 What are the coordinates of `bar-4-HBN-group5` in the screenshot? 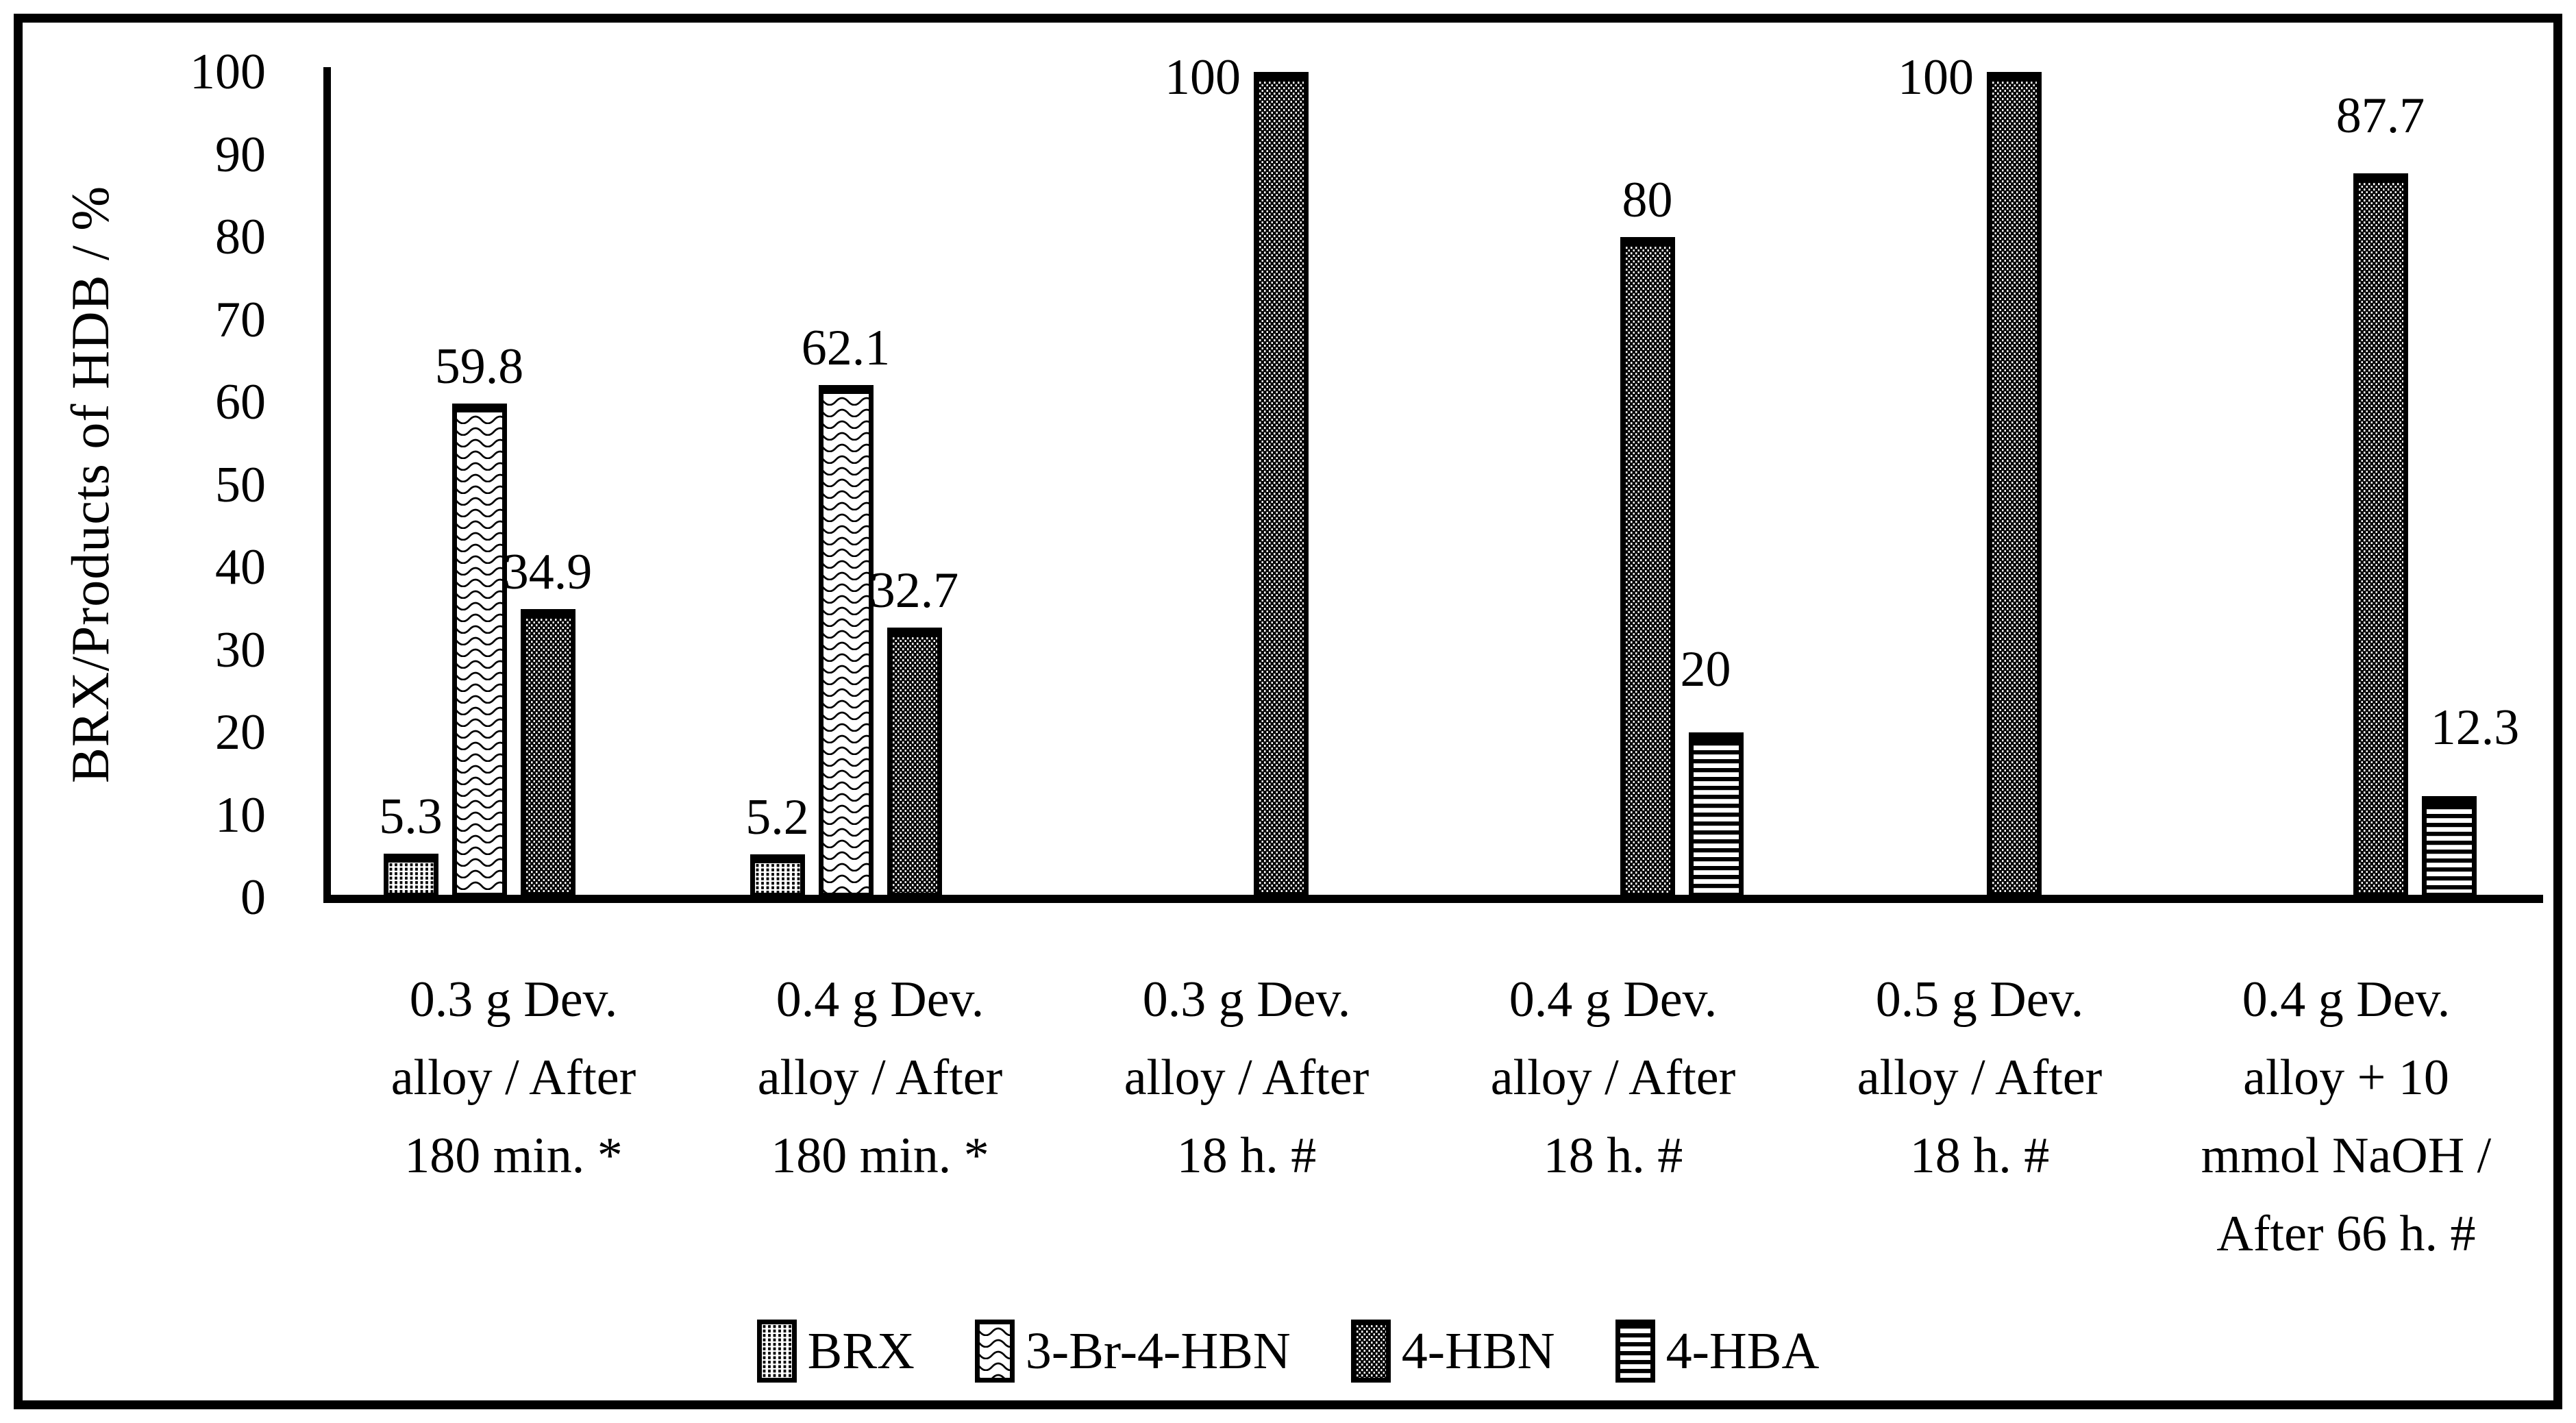 It's located at (2014, 485).